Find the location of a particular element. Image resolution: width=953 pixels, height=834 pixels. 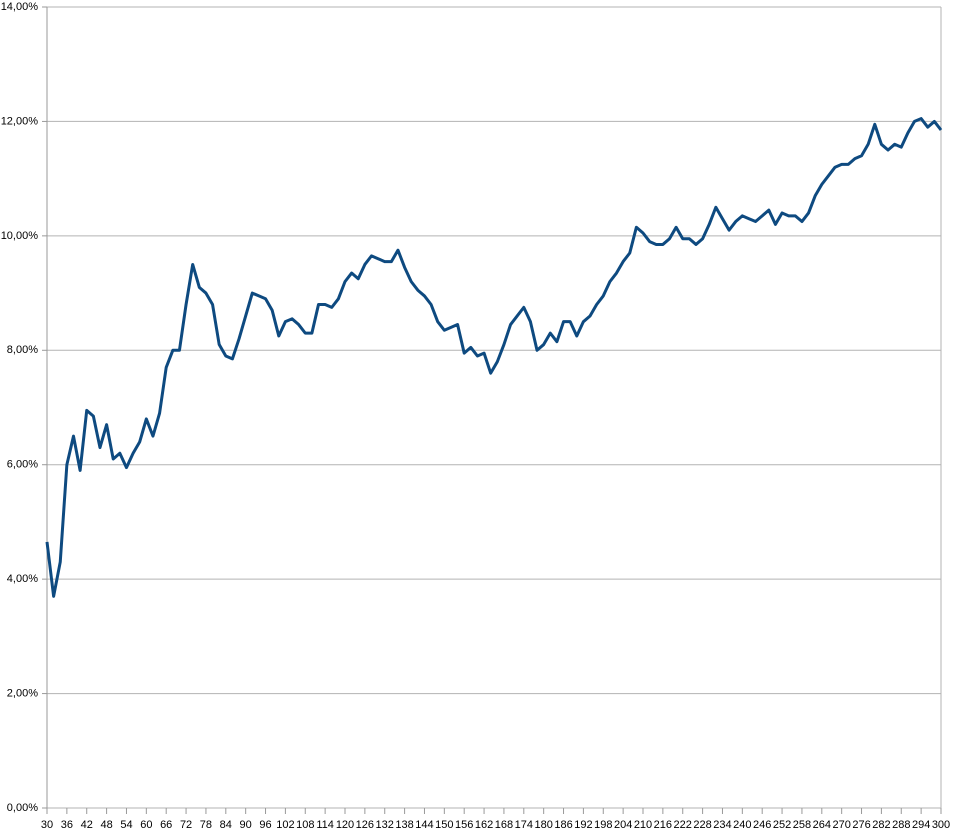

x-tick-label: 36 is located at coordinates (67, 825).